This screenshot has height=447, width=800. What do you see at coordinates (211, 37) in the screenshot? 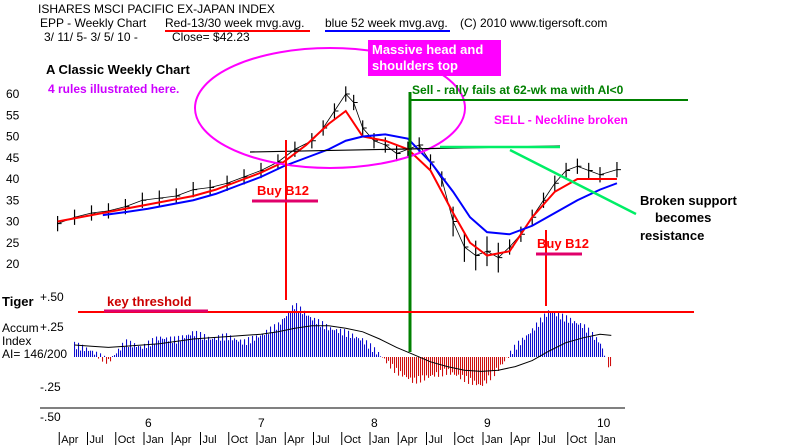
I see `close-price: Close= $42.23` at bounding box center [211, 37].